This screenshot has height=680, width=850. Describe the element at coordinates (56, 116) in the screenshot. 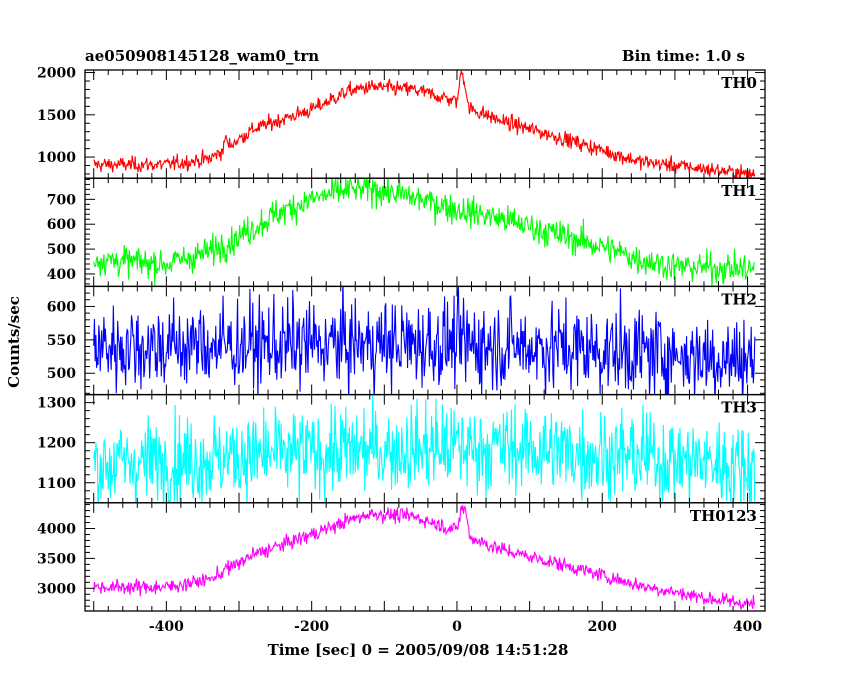

I see `y-tick-label: 1500` at that location.